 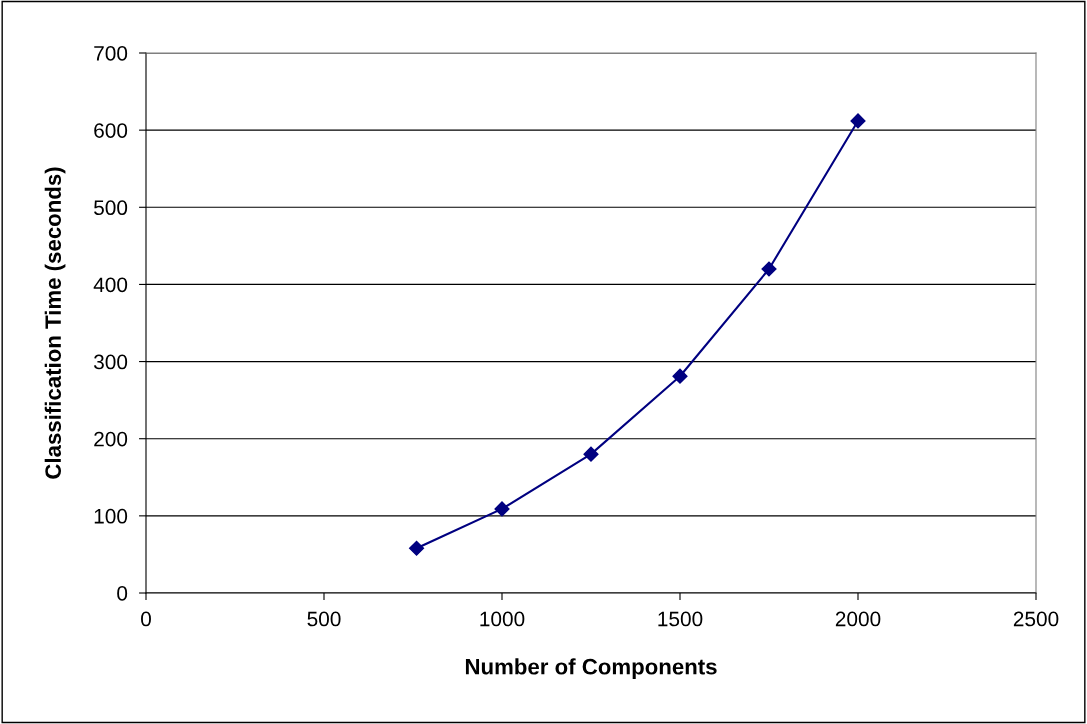 What do you see at coordinates (1036, 619) in the screenshot?
I see `x-tick-label: 2500` at bounding box center [1036, 619].